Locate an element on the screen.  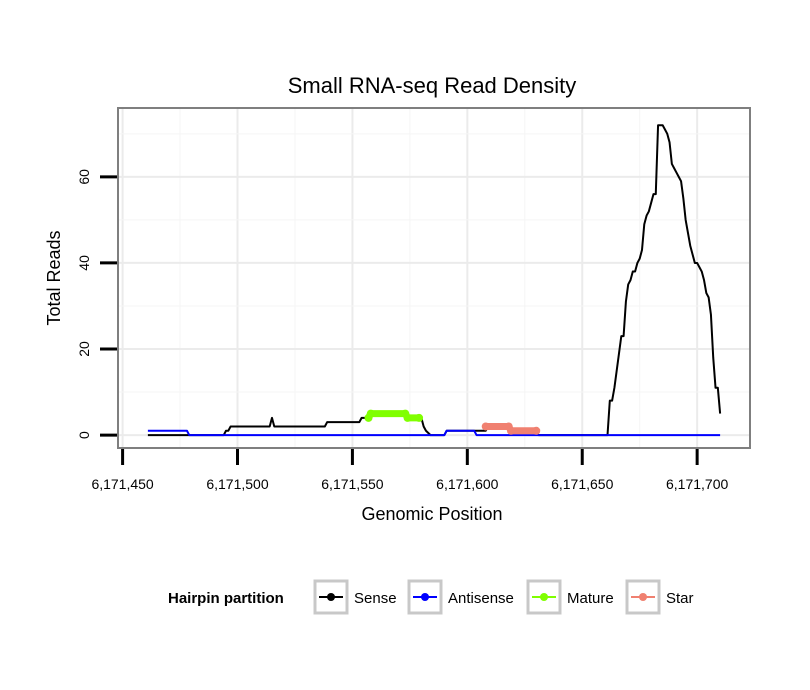
legend-label: Sense is located at coordinates (375, 598).